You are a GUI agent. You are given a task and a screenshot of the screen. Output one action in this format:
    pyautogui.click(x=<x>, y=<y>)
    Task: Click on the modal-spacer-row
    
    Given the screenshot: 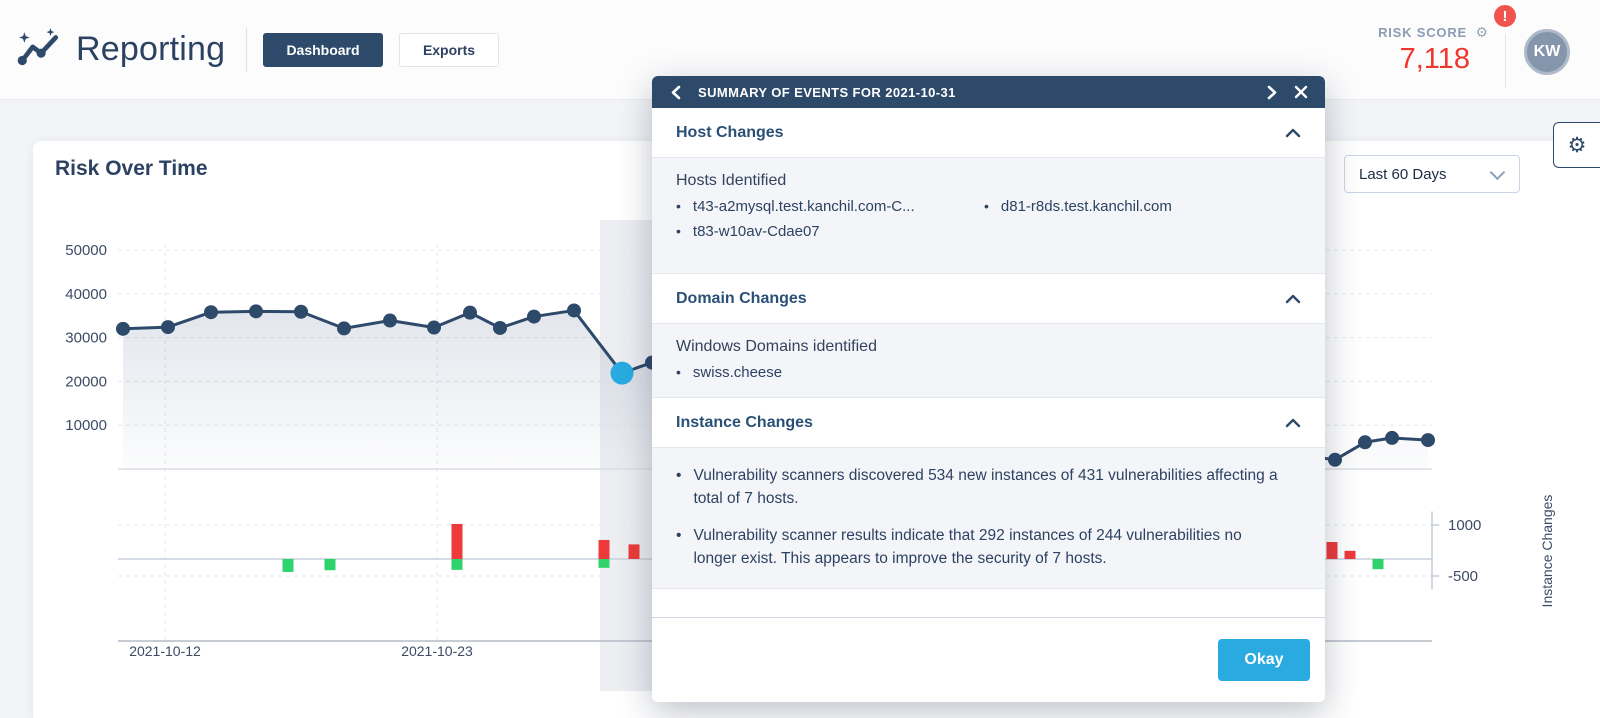 What is the action you would take?
    pyautogui.click(x=988, y=603)
    